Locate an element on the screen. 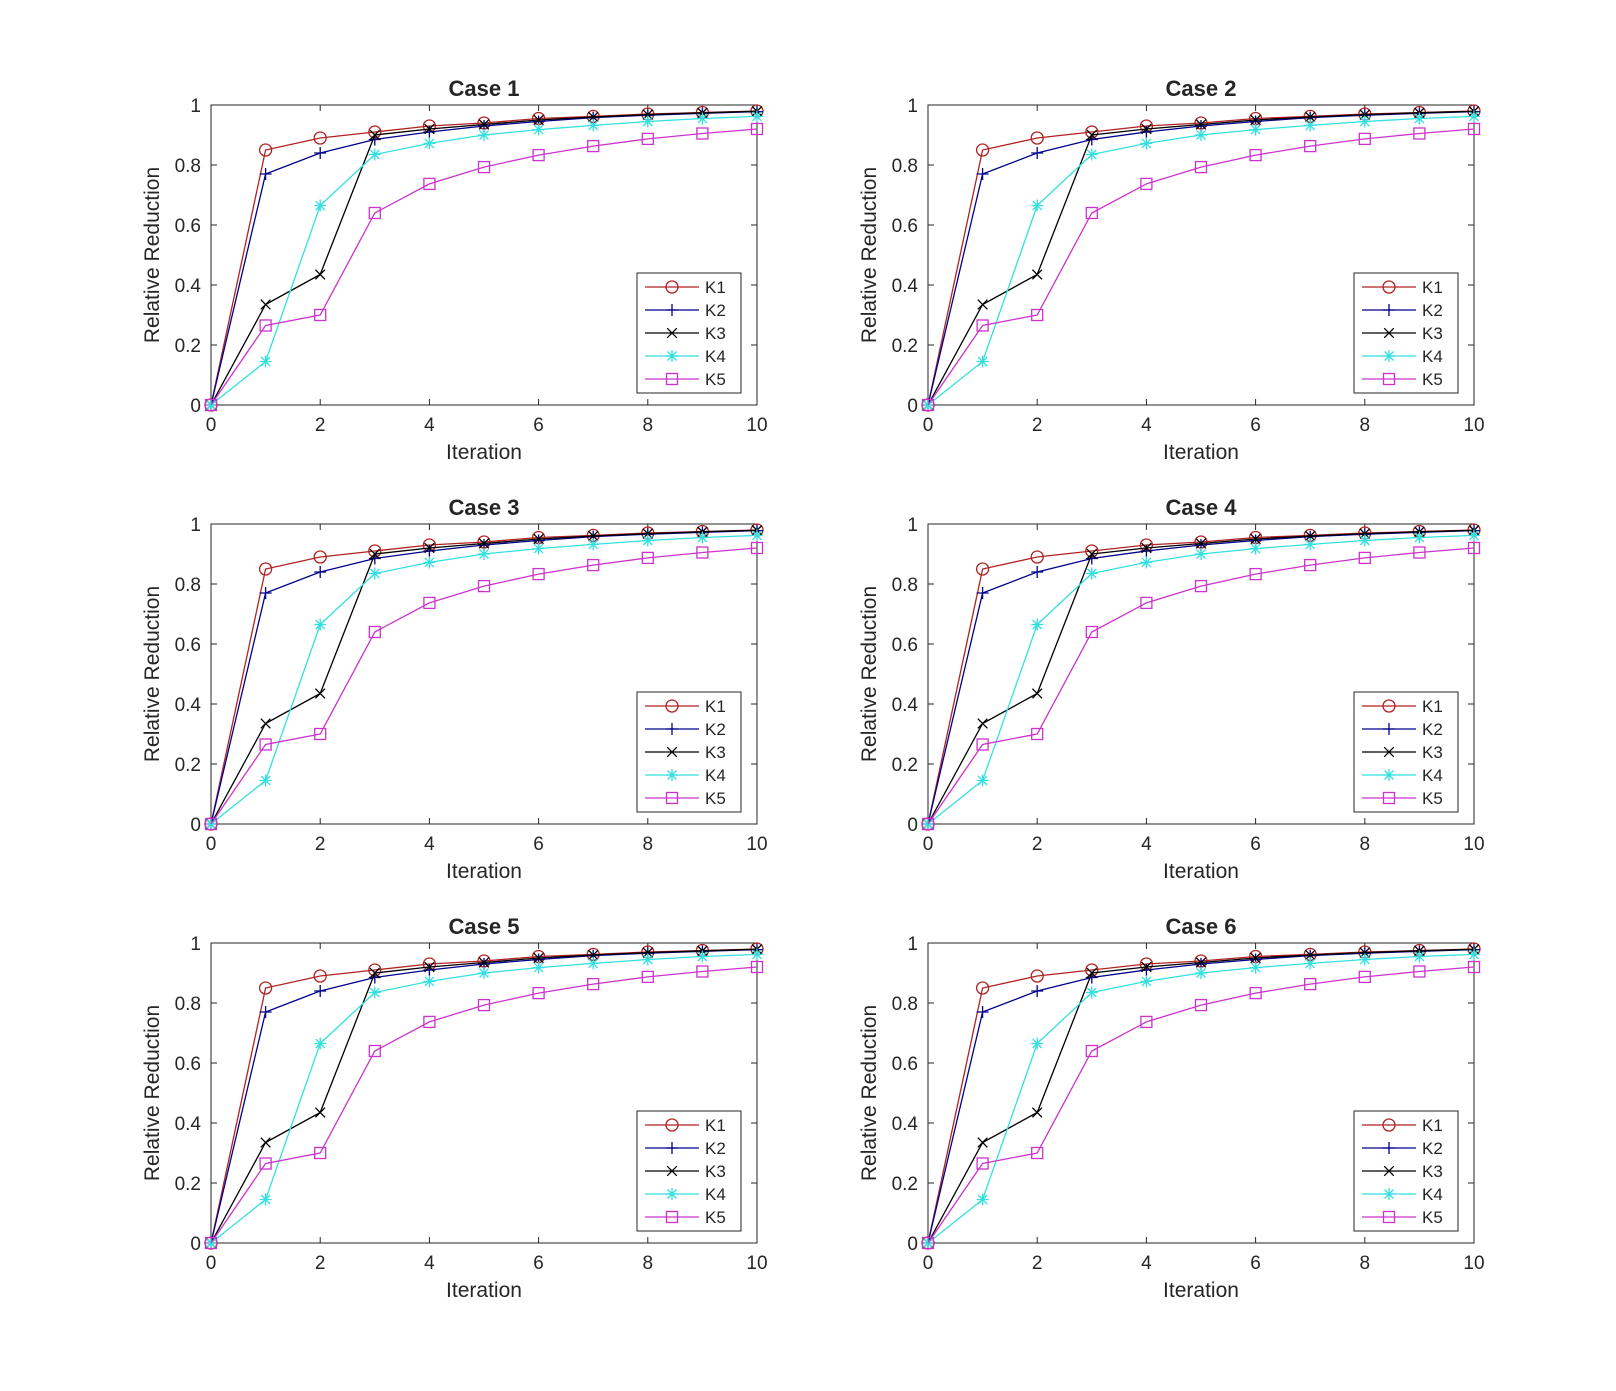  legend-label-k1: K1 is located at coordinates (1432, 287).